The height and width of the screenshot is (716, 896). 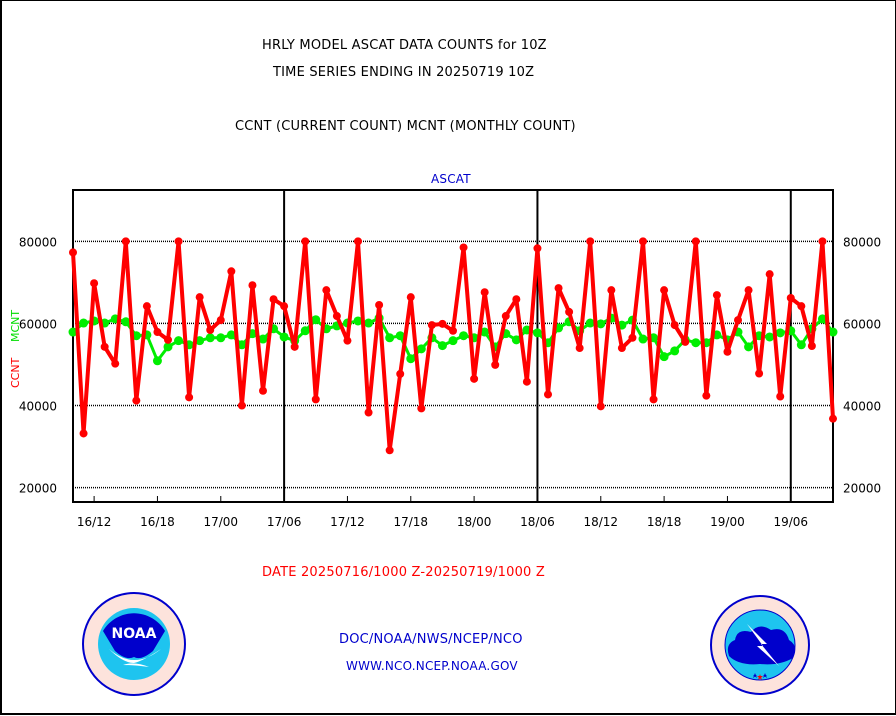 What do you see at coordinates (404, 72) in the screenshot?
I see `chart-subtitle: TIME SERIES ENDING IN 20250719 10Z` at bounding box center [404, 72].